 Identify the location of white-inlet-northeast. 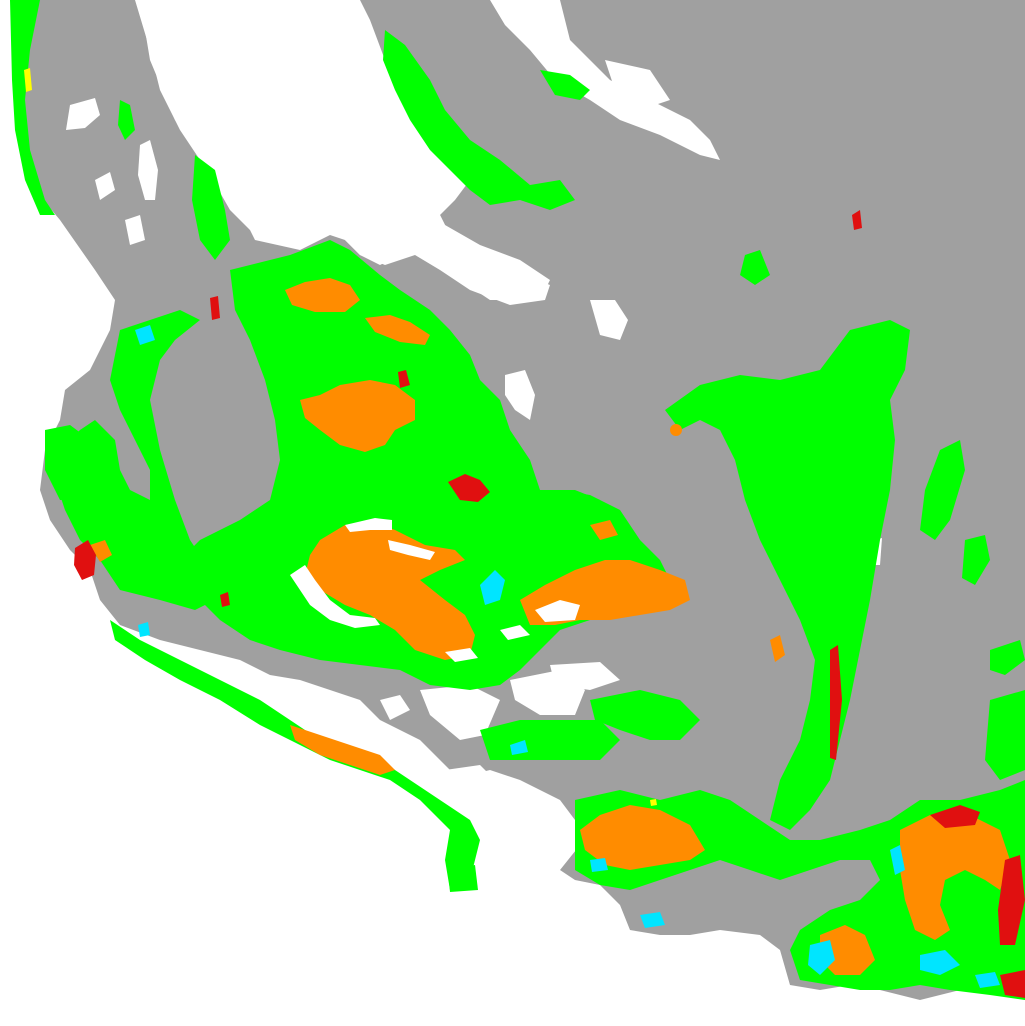
(605, 80).